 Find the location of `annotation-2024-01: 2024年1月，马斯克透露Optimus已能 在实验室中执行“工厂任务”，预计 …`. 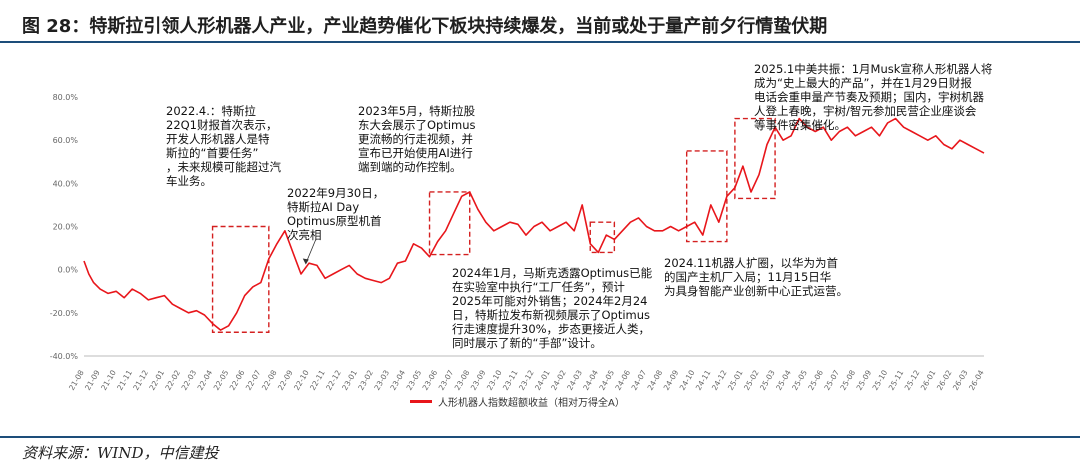

annotation-2024-01: 2024年1月，马斯克透露Optimus已能 在实验室中执行“工厂任务”，预计 … is located at coordinates (552, 308).